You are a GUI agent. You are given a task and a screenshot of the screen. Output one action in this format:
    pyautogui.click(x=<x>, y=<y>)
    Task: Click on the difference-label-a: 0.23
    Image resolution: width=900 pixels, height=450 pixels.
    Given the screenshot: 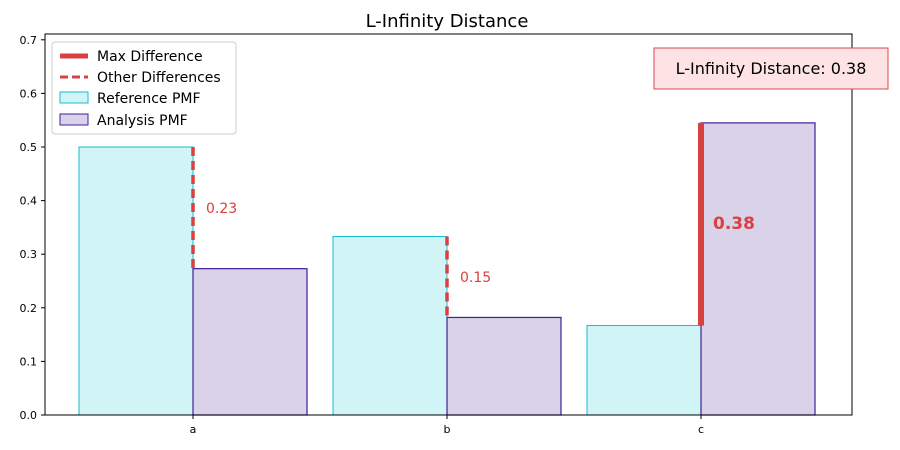 What is the action you would take?
    pyautogui.click(x=221, y=209)
    